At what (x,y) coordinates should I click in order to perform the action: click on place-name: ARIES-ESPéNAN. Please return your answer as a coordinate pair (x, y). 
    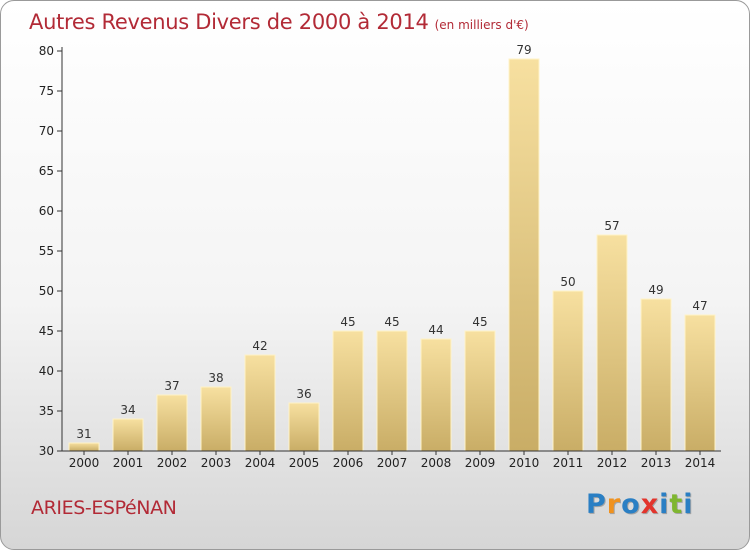
    Looking at the image, I should click on (104, 508).